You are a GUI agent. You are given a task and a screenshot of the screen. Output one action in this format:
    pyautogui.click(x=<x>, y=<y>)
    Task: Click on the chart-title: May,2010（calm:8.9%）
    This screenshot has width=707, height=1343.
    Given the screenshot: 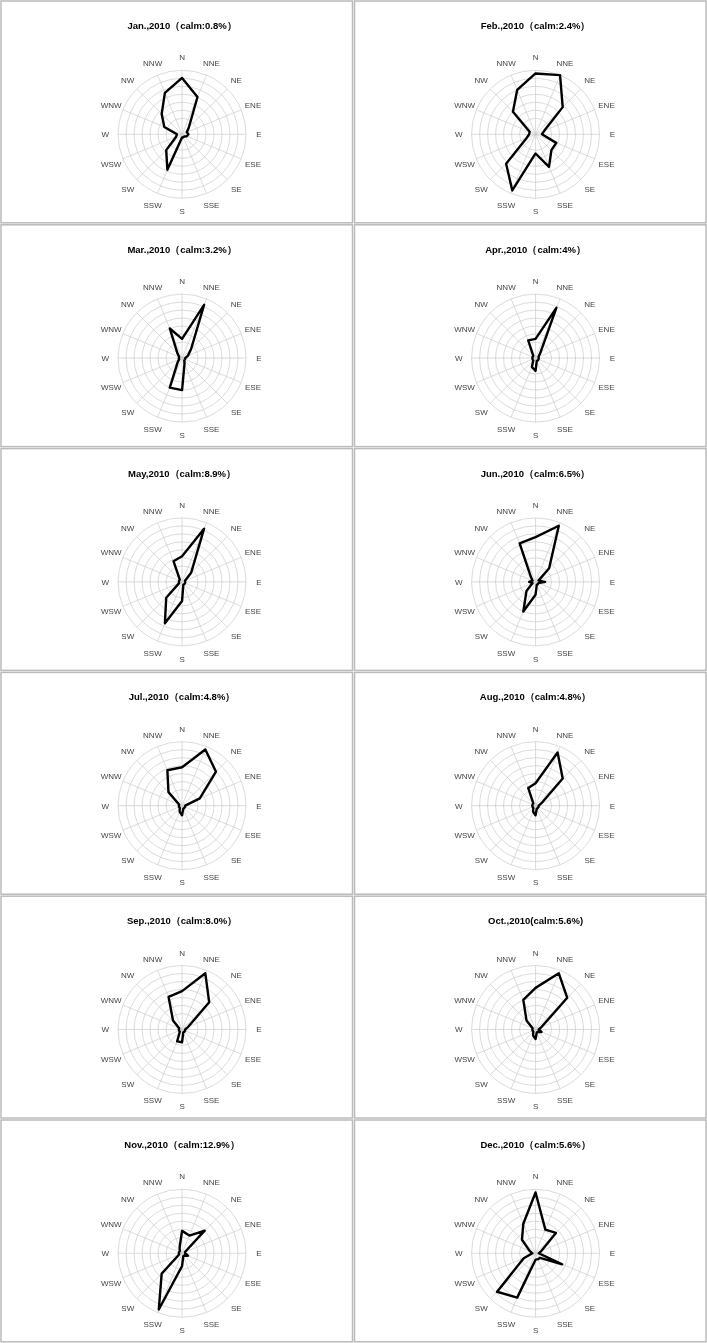 What is the action you would take?
    pyautogui.click(x=182, y=473)
    